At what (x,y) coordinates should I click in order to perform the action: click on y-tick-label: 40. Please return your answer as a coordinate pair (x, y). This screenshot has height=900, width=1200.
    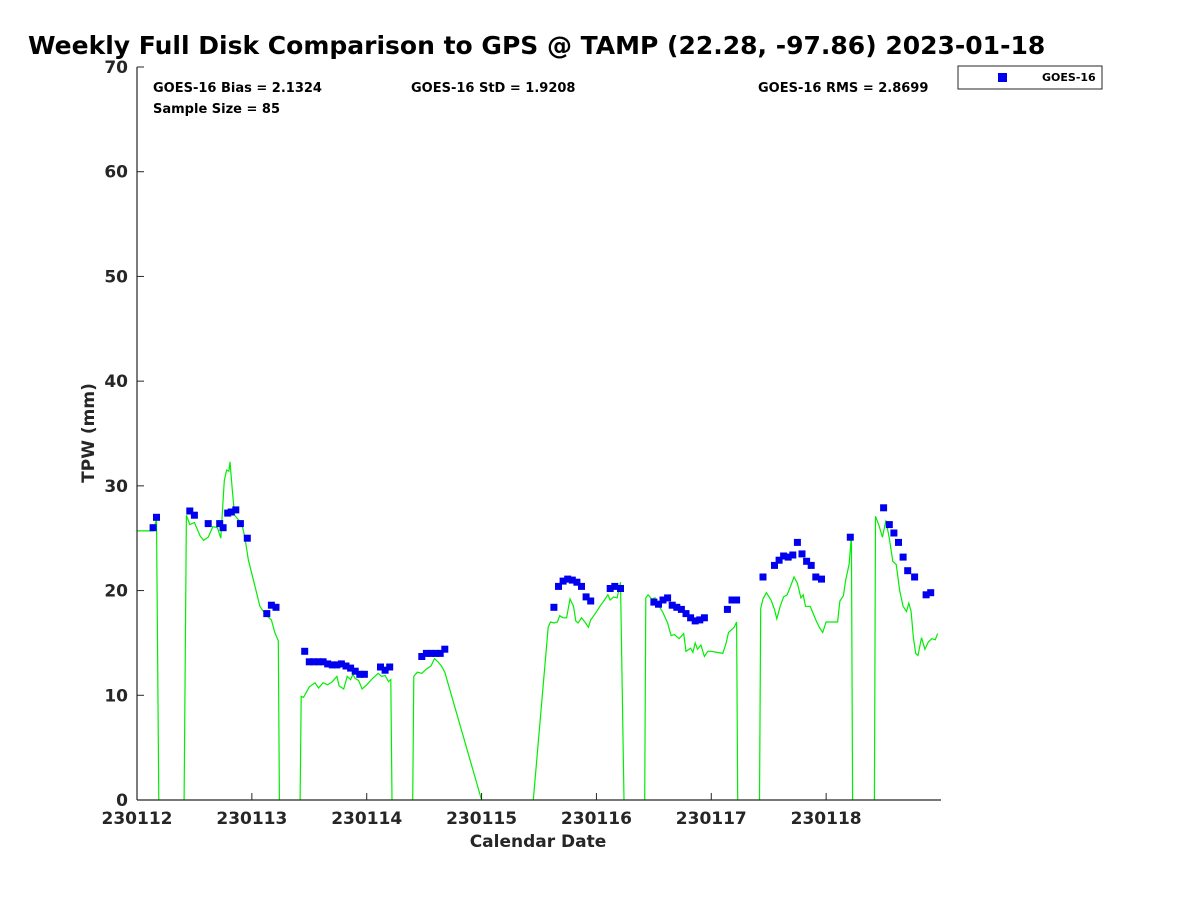
    Looking at the image, I should click on (116, 382).